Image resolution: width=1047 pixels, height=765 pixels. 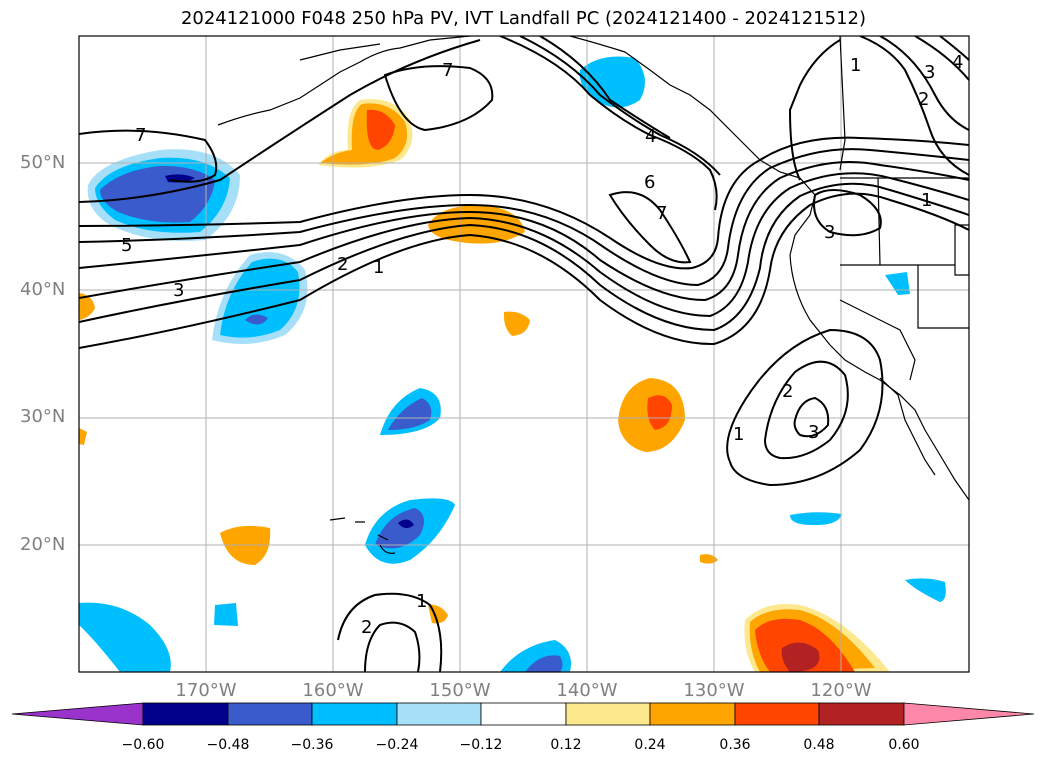 I want to click on colorbar-extend-left, so click(x=77, y=714).